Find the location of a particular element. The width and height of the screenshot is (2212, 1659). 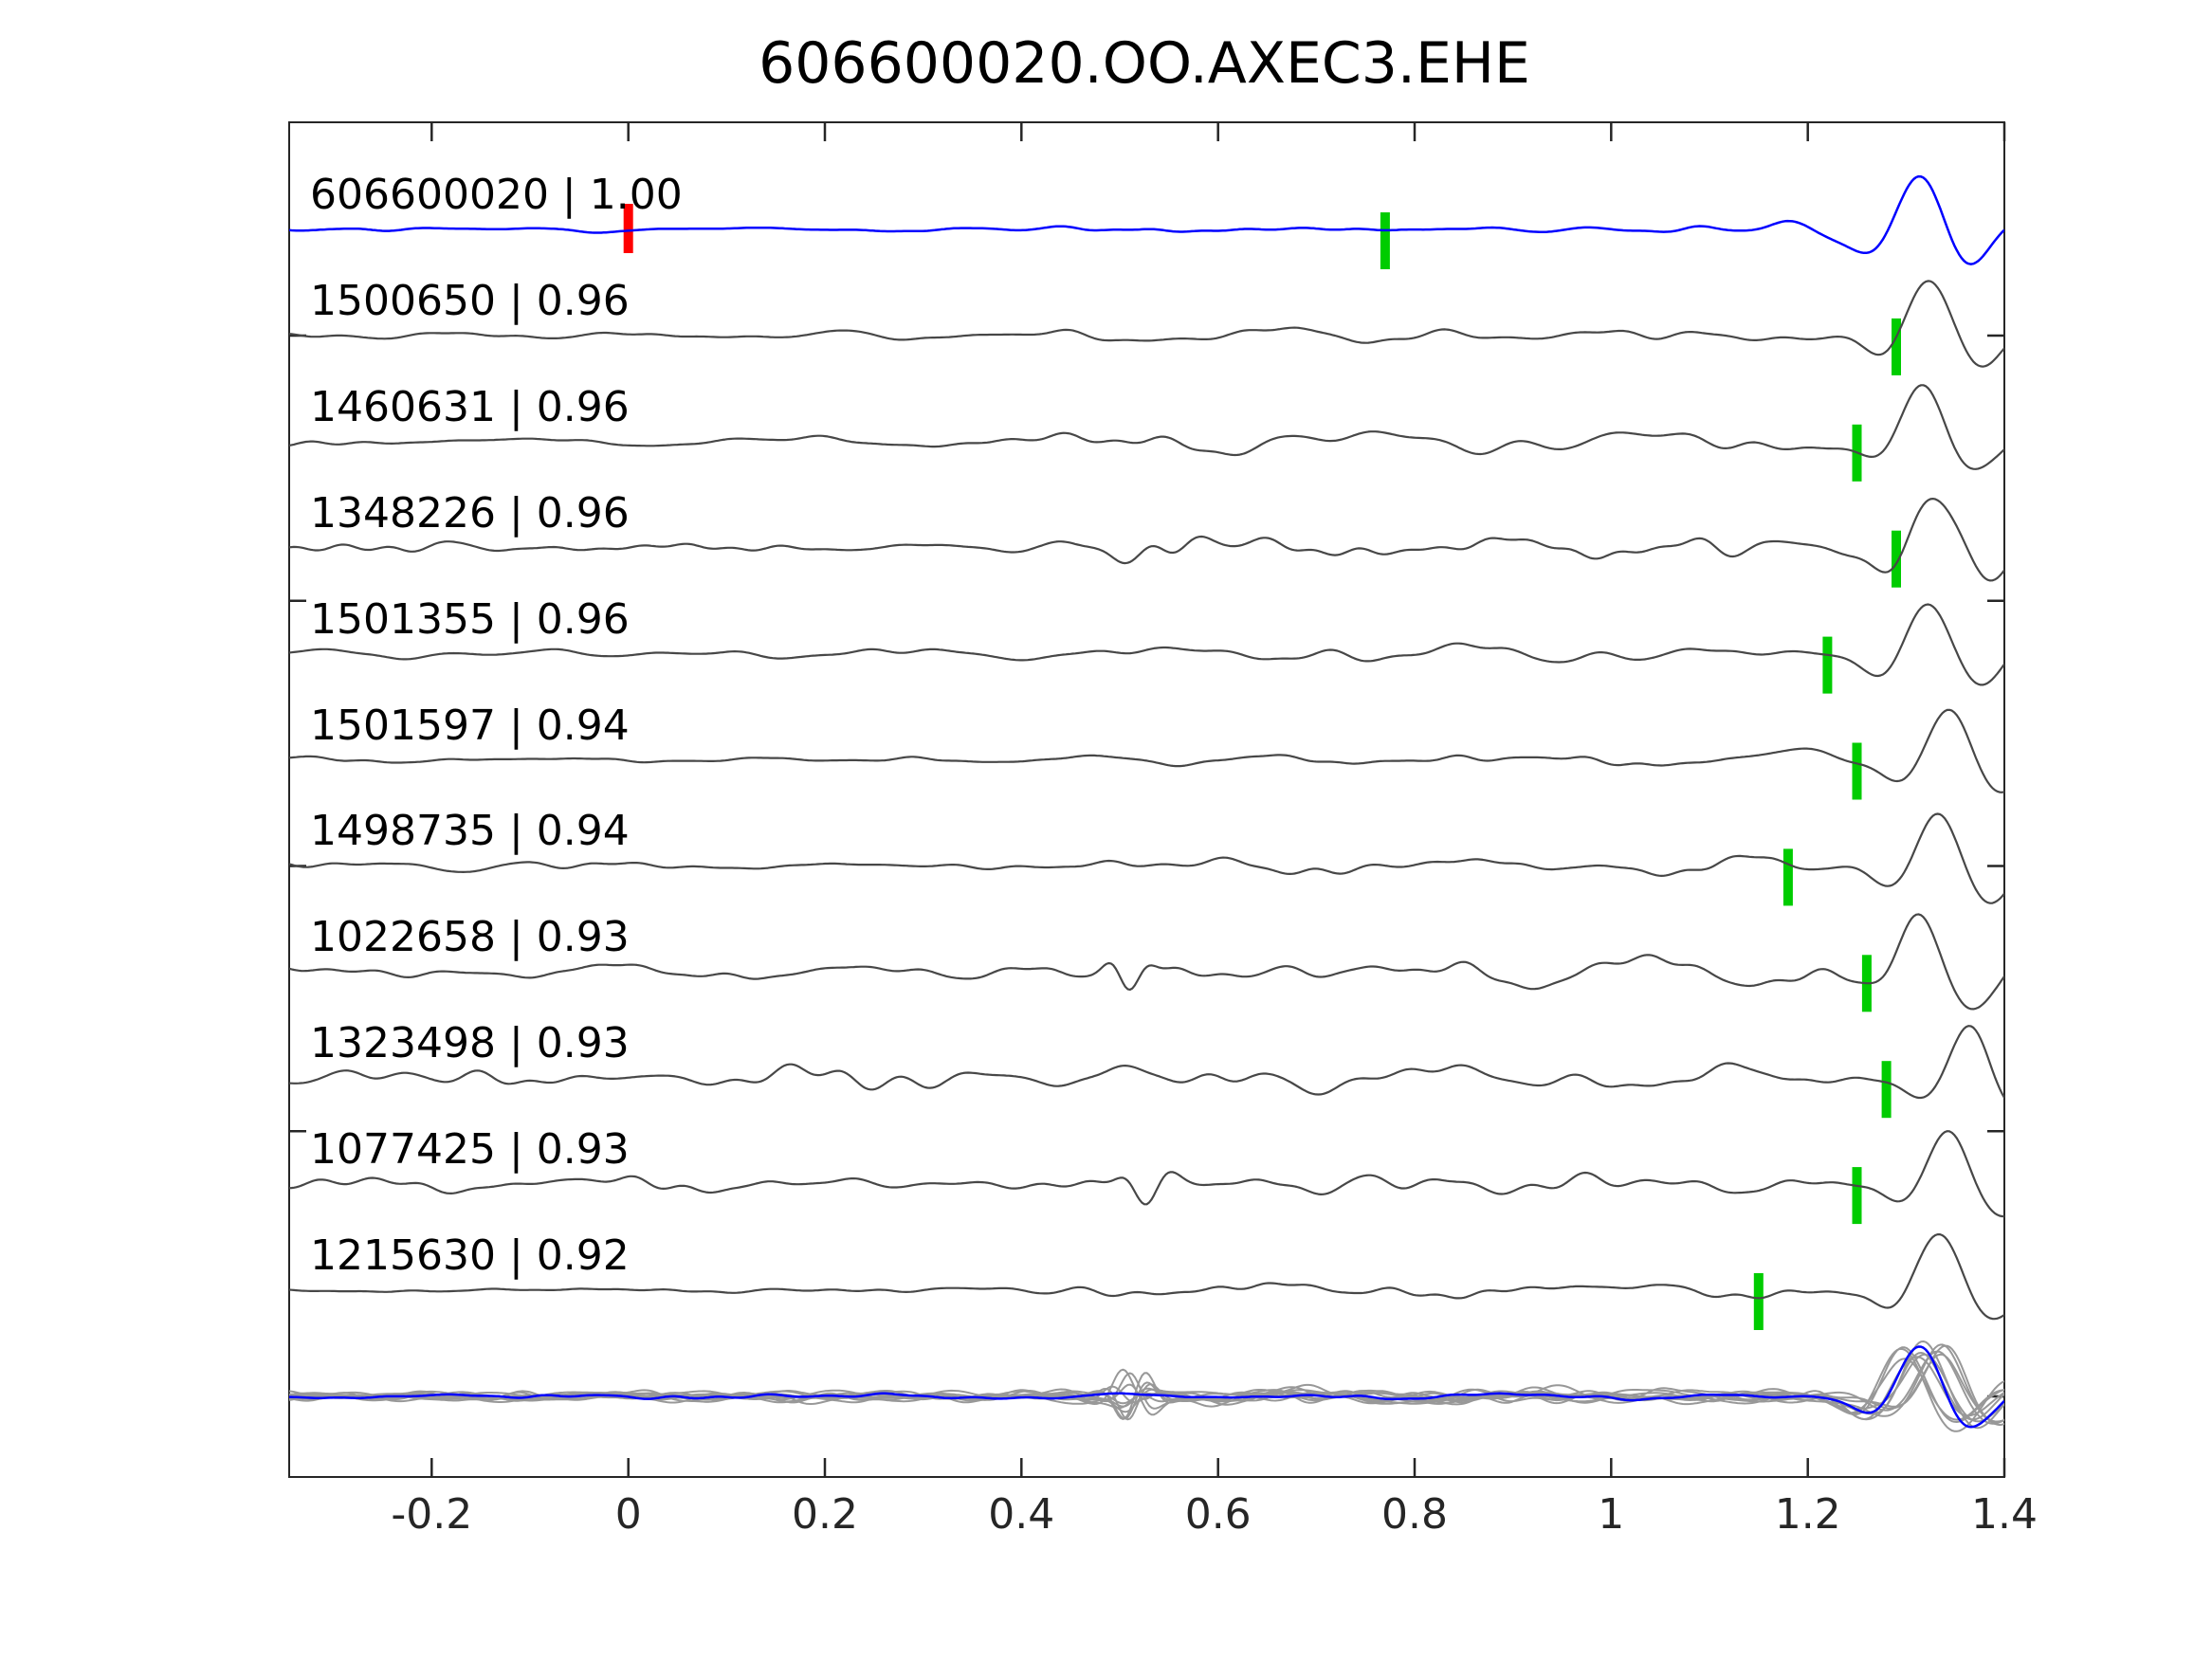

top-spine is located at coordinates (1146, 122).